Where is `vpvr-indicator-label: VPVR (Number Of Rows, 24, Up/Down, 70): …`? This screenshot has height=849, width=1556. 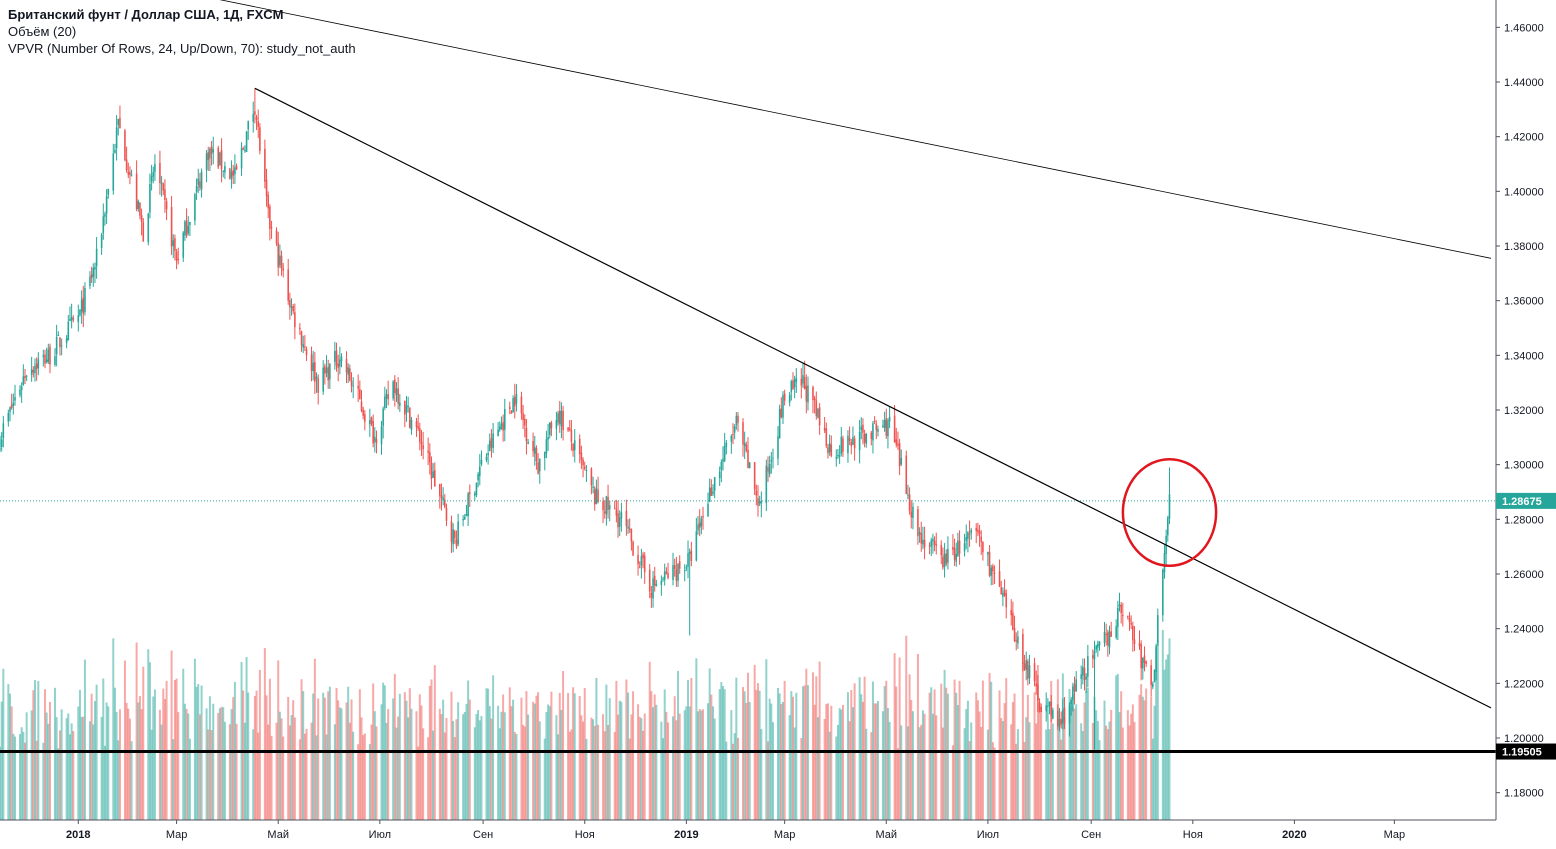
vpvr-indicator-label: VPVR (Number Of Rows, 24, Up/Down, 70): … is located at coordinates (182, 48).